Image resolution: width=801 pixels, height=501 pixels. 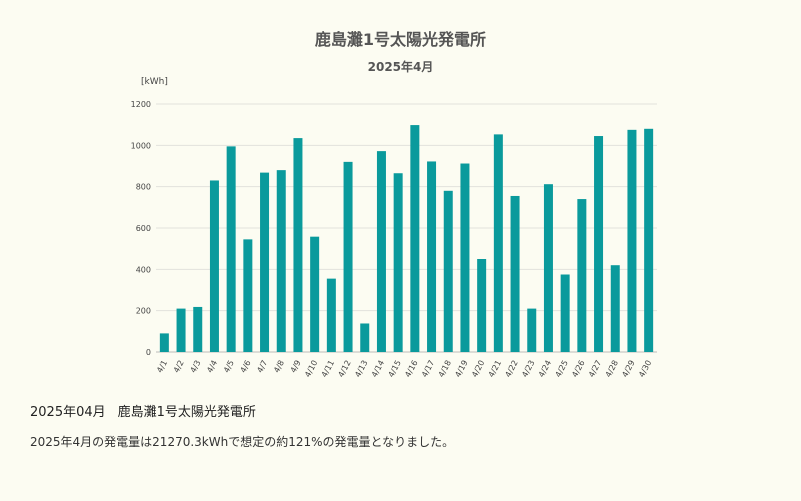 I want to click on y-tick-label: 1000, so click(x=141, y=145).